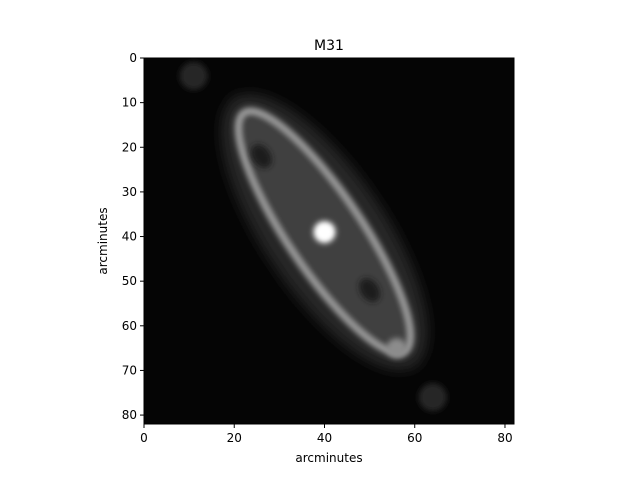 Image resolution: width=640 pixels, height=480 pixels. Describe the element at coordinates (234, 438) in the screenshot. I see `x-tick-label: 20` at that location.